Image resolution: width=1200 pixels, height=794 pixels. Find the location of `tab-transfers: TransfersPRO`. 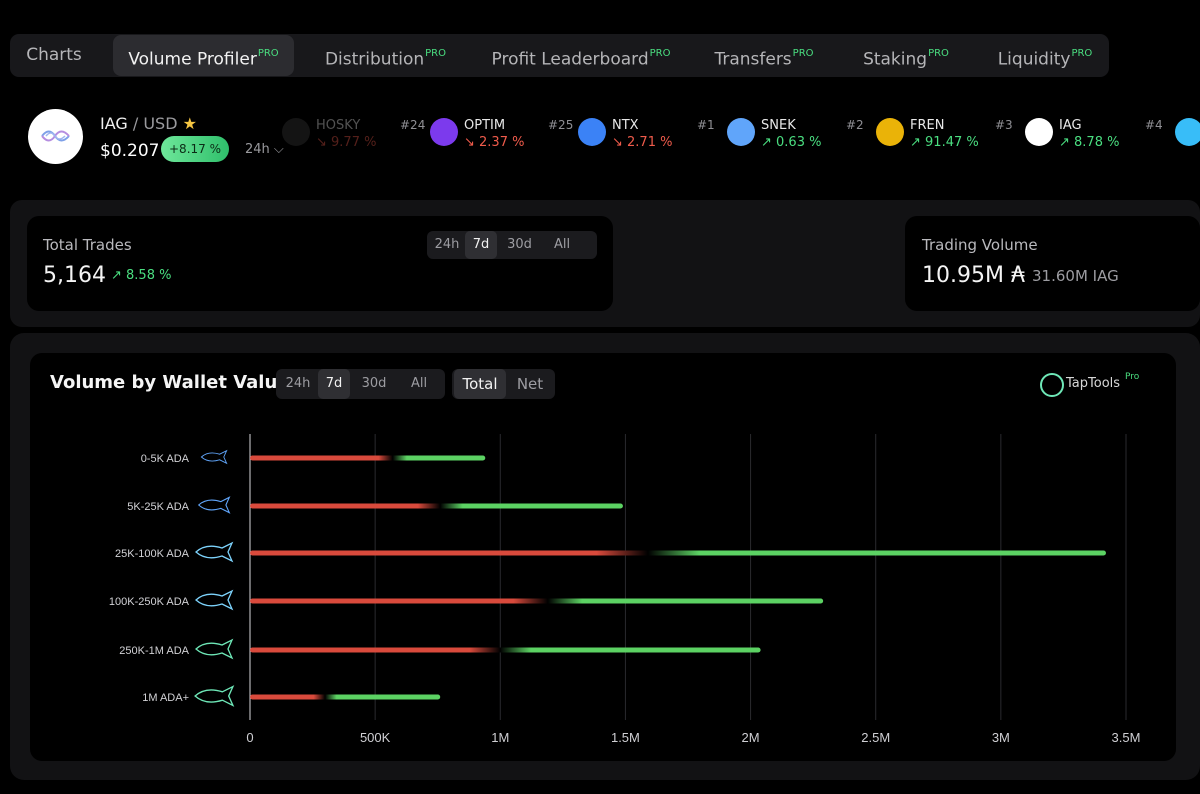

tab-transfers: TransfersPRO is located at coordinates (764, 55).